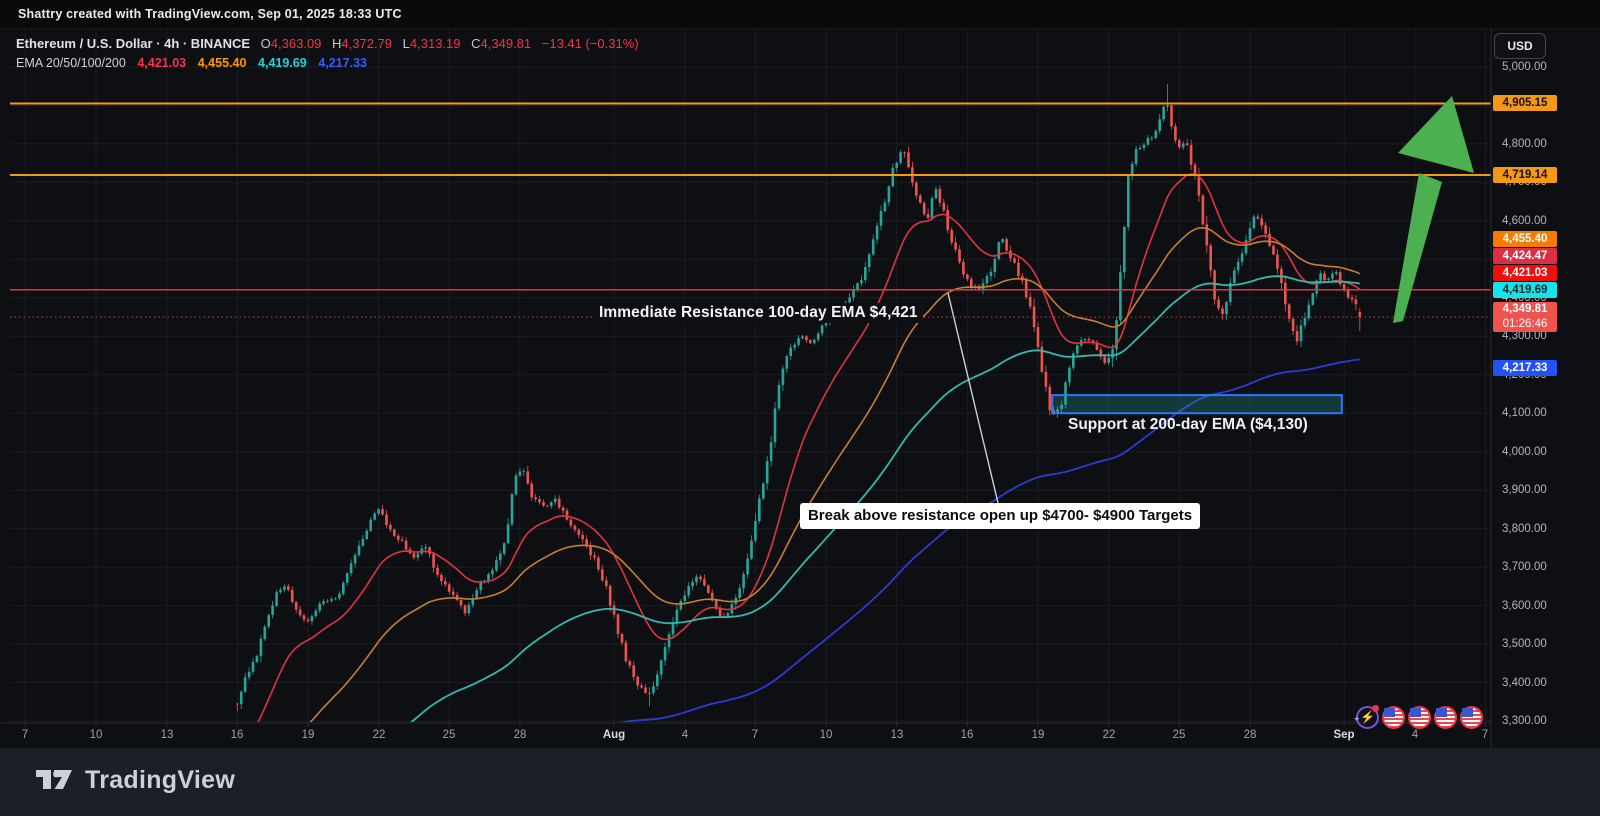 The width and height of the screenshot is (1600, 816). I want to click on close-label: C, so click(476, 43).